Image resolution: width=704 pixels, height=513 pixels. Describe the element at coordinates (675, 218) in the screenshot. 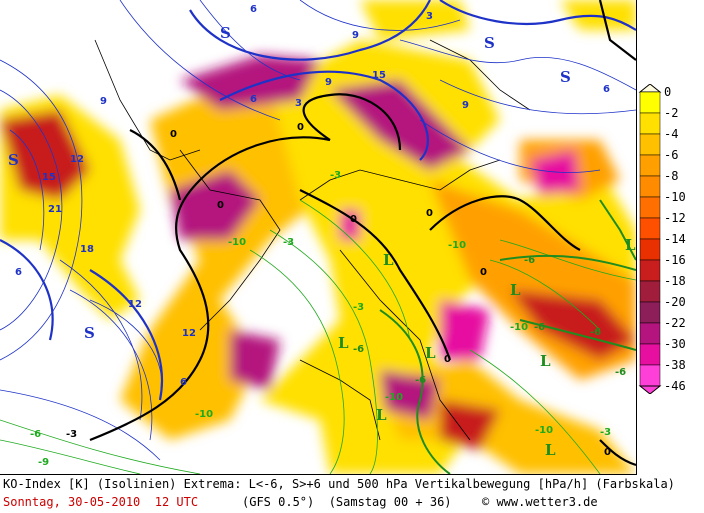

I see `scale-label: -12` at that location.